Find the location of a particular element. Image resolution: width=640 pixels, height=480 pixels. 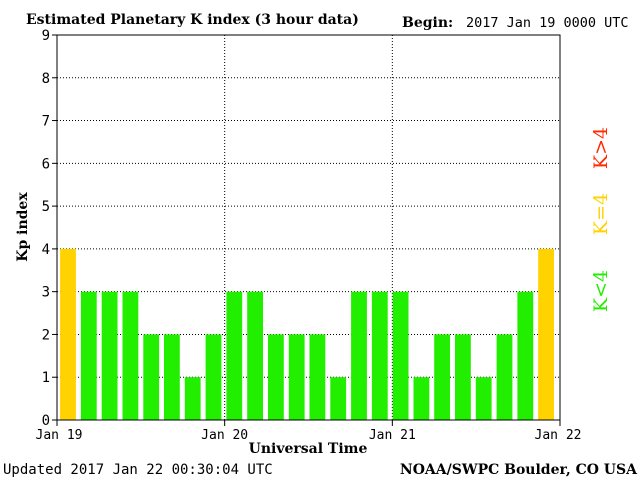

legend-high: K>4 is located at coordinates (601, 148).